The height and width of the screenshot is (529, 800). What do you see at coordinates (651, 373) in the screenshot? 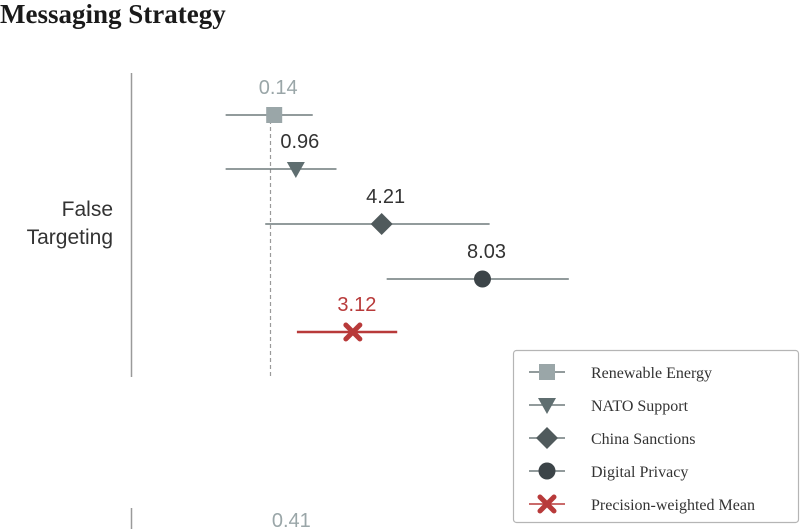
I see `legend-label: Renewable Energy` at bounding box center [651, 373].